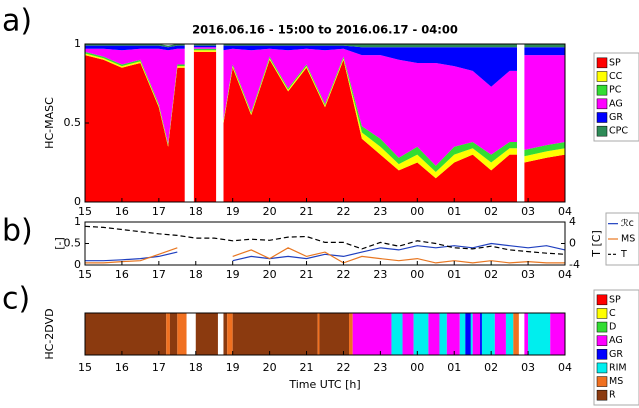  Describe the element at coordinates (77, 43) in the screenshot. I see `y-tick-label: 1` at that location.